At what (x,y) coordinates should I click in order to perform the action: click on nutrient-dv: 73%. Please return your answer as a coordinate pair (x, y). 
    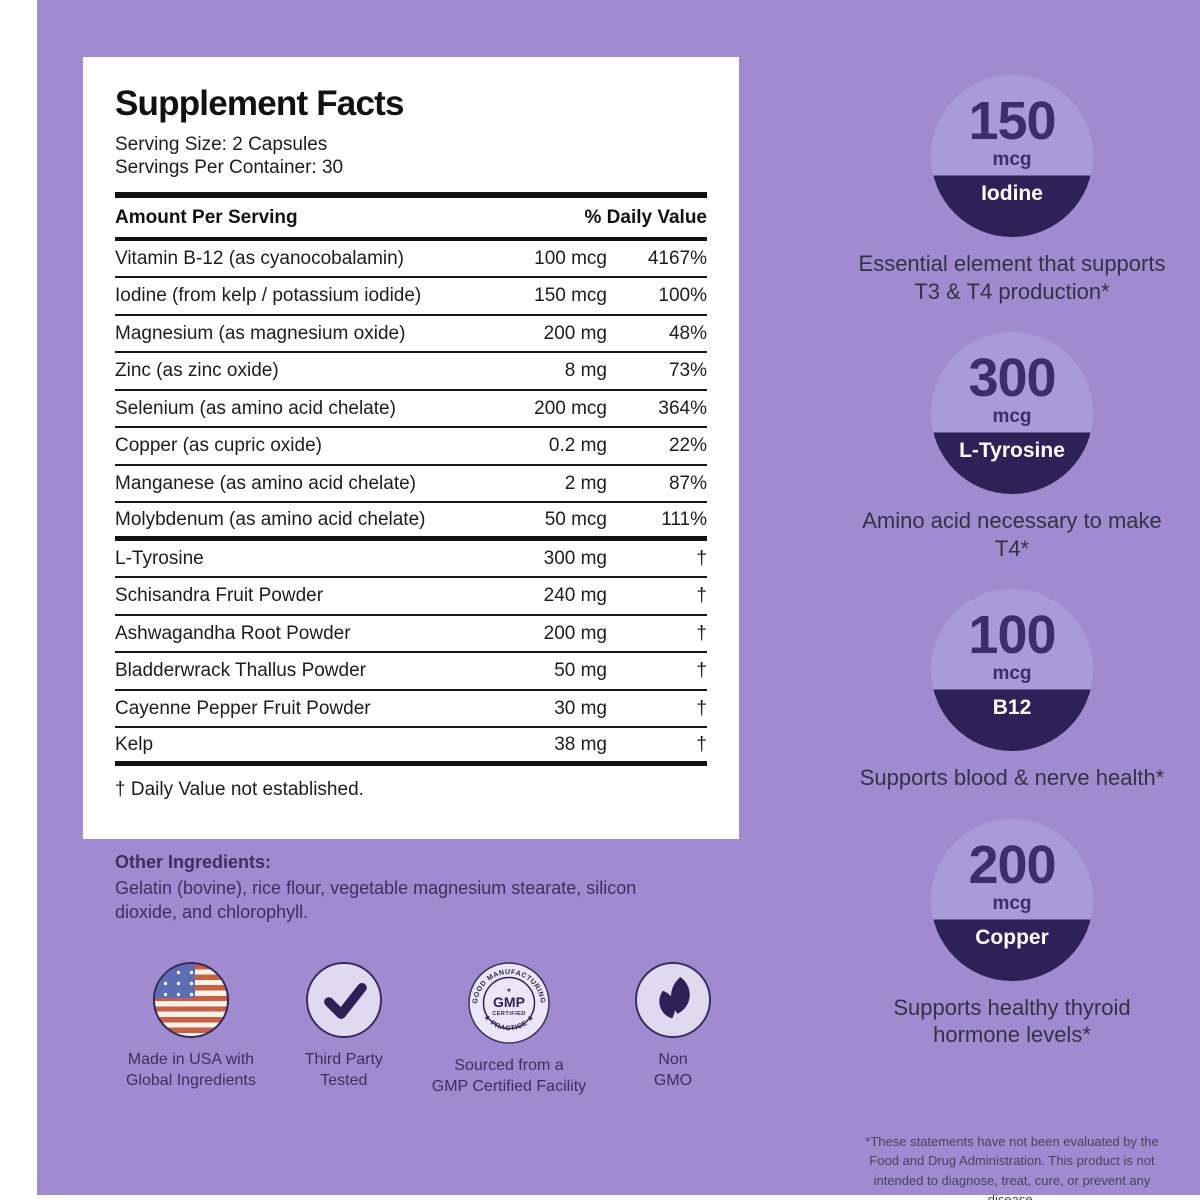
    Looking at the image, I should click on (687, 371).